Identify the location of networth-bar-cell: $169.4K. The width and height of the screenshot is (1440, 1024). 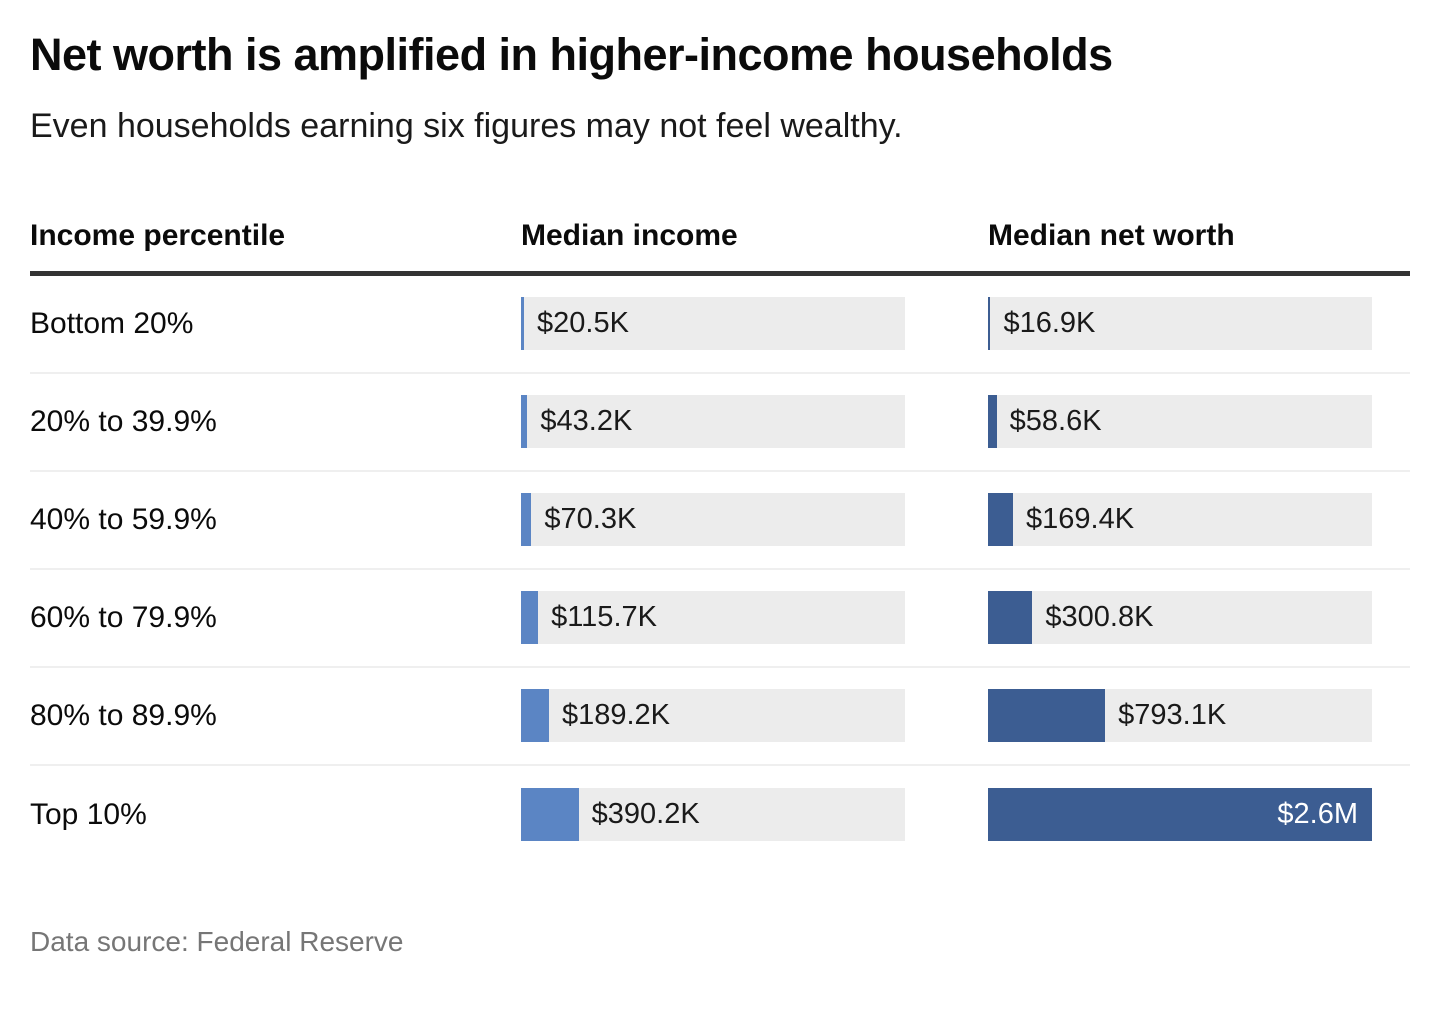
(1180, 520).